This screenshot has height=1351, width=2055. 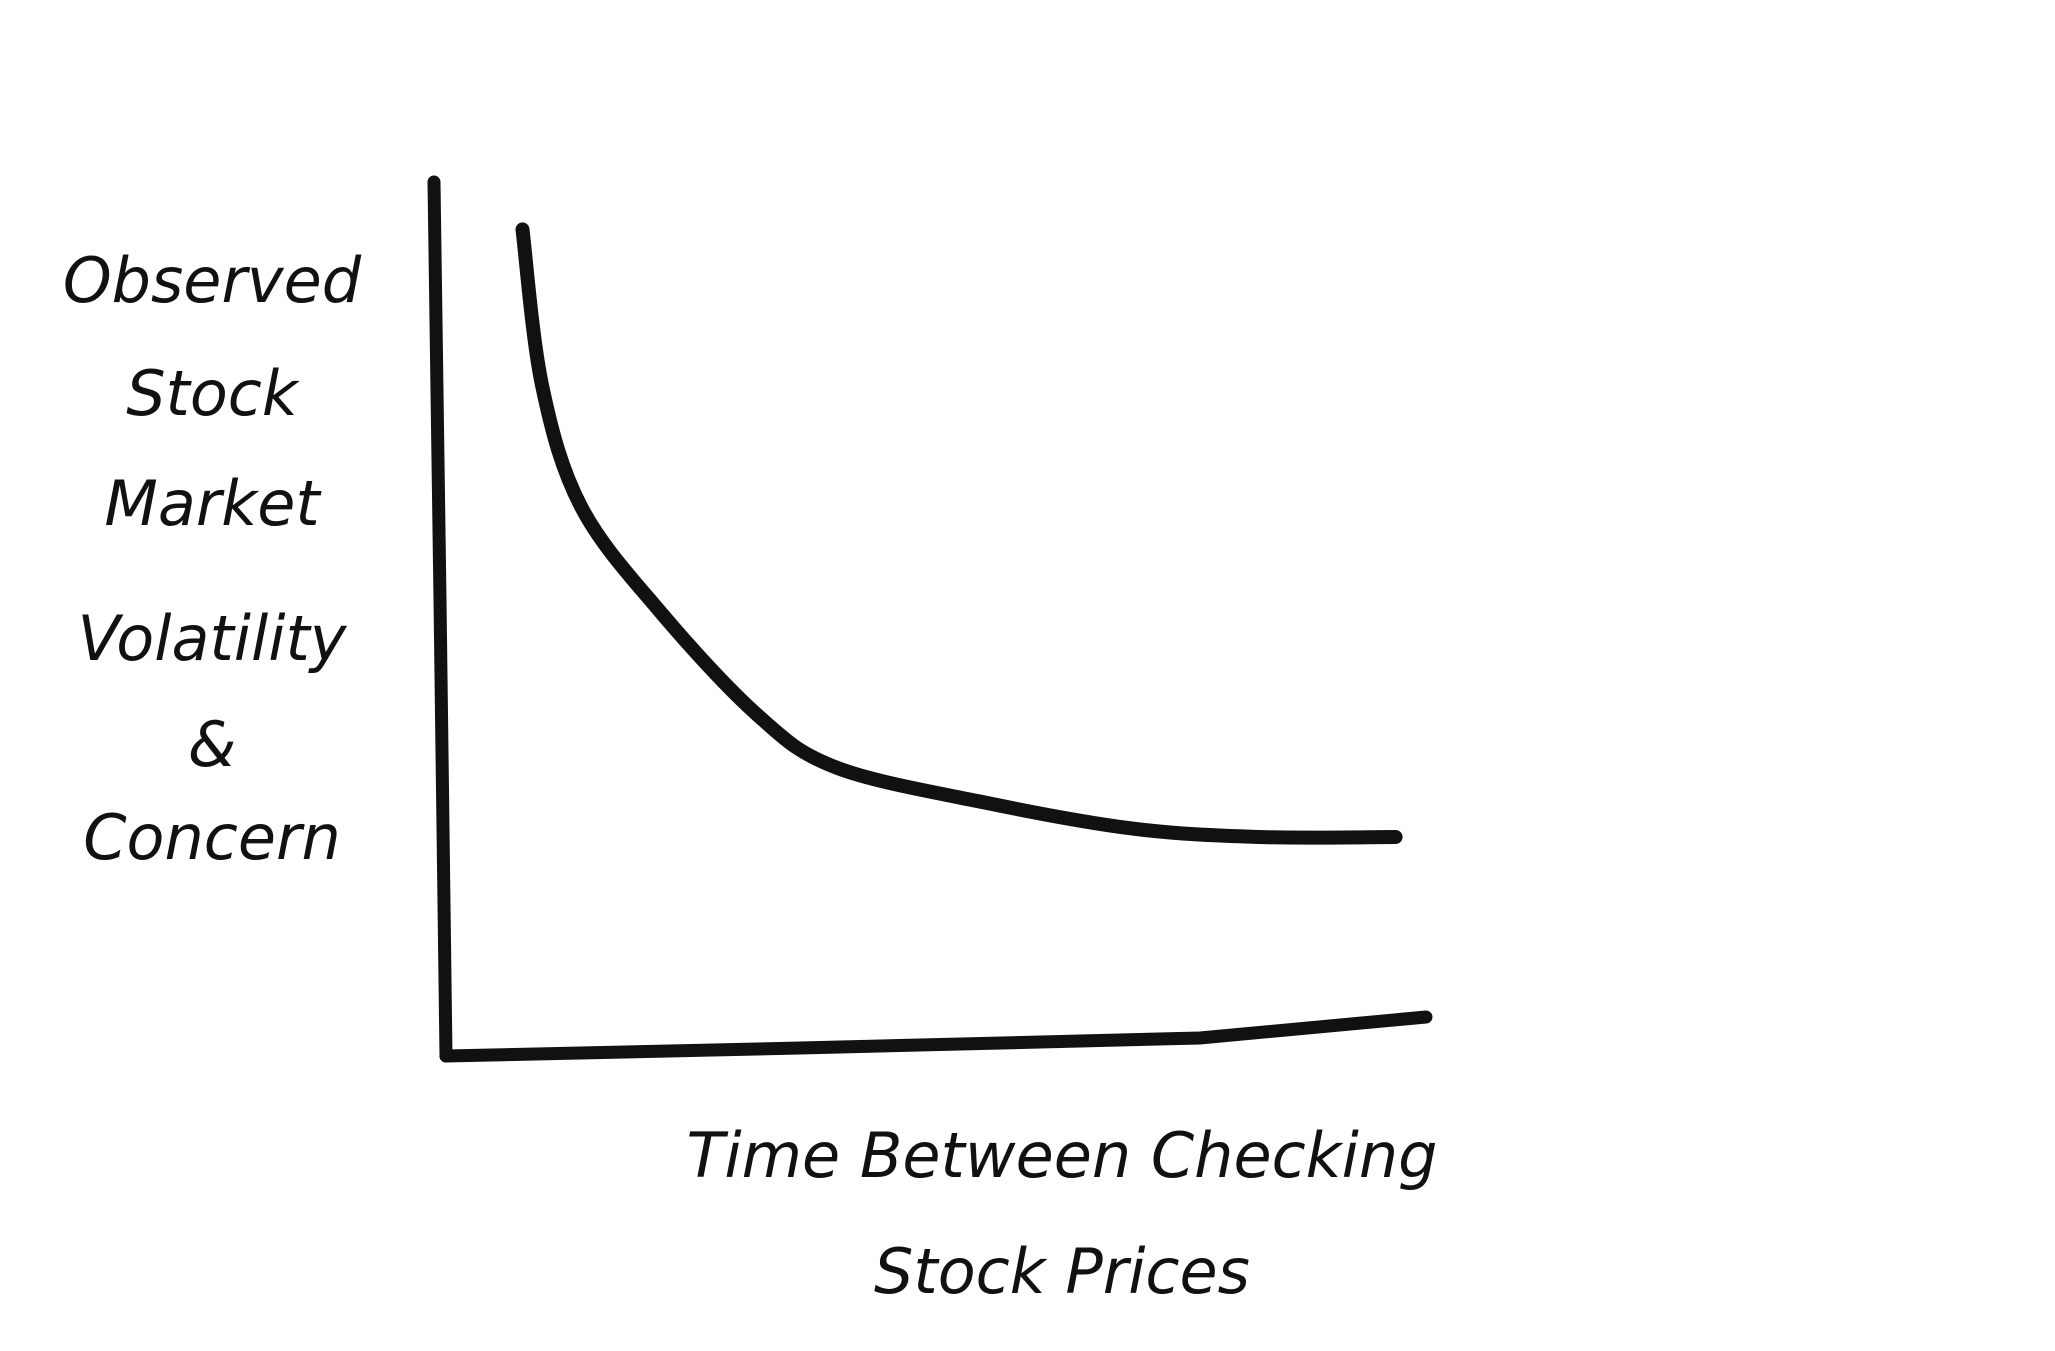 I want to click on y-axis-label: &, so click(x=212, y=744).